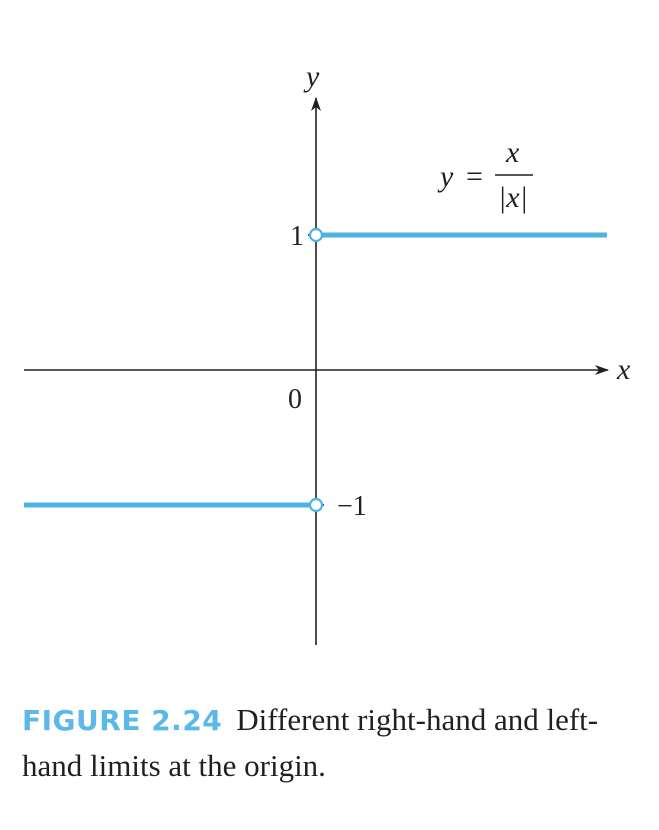  Describe the element at coordinates (122, 720) in the screenshot. I see `caption-label: FIGURE 2.24` at that location.